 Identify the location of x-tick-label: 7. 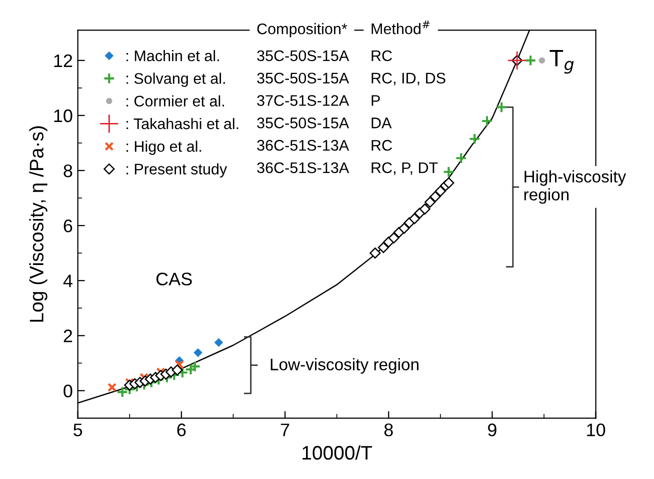
(285, 430).